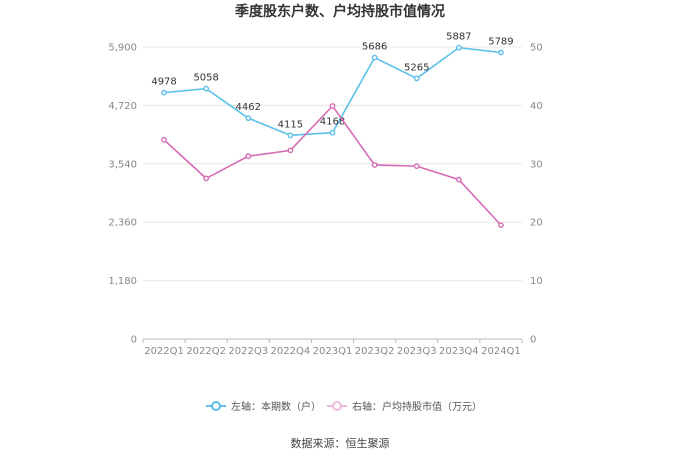  What do you see at coordinates (500, 41) in the screenshot?
I see `data-label-left: 5789` at bounding box center [500, 41].